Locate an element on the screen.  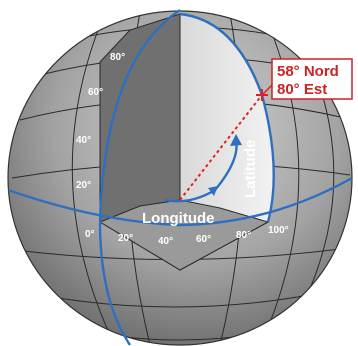
longitude-arrow is located at coordinates (190, 195).